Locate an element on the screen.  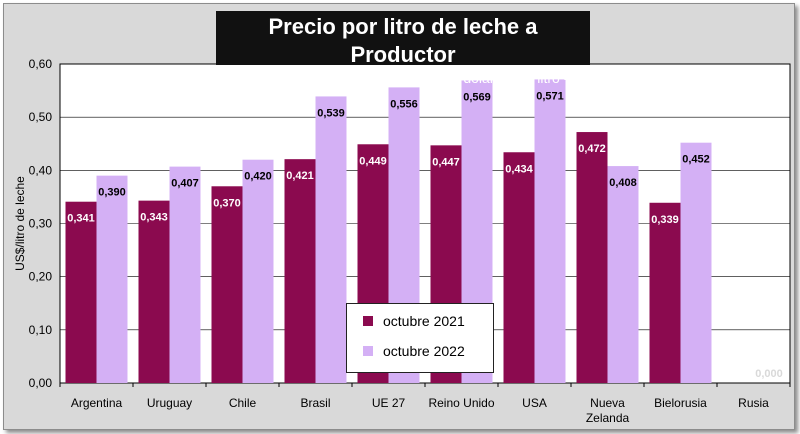
legend-label-series1: octubre 2021 is located at coordinates (424, 321).